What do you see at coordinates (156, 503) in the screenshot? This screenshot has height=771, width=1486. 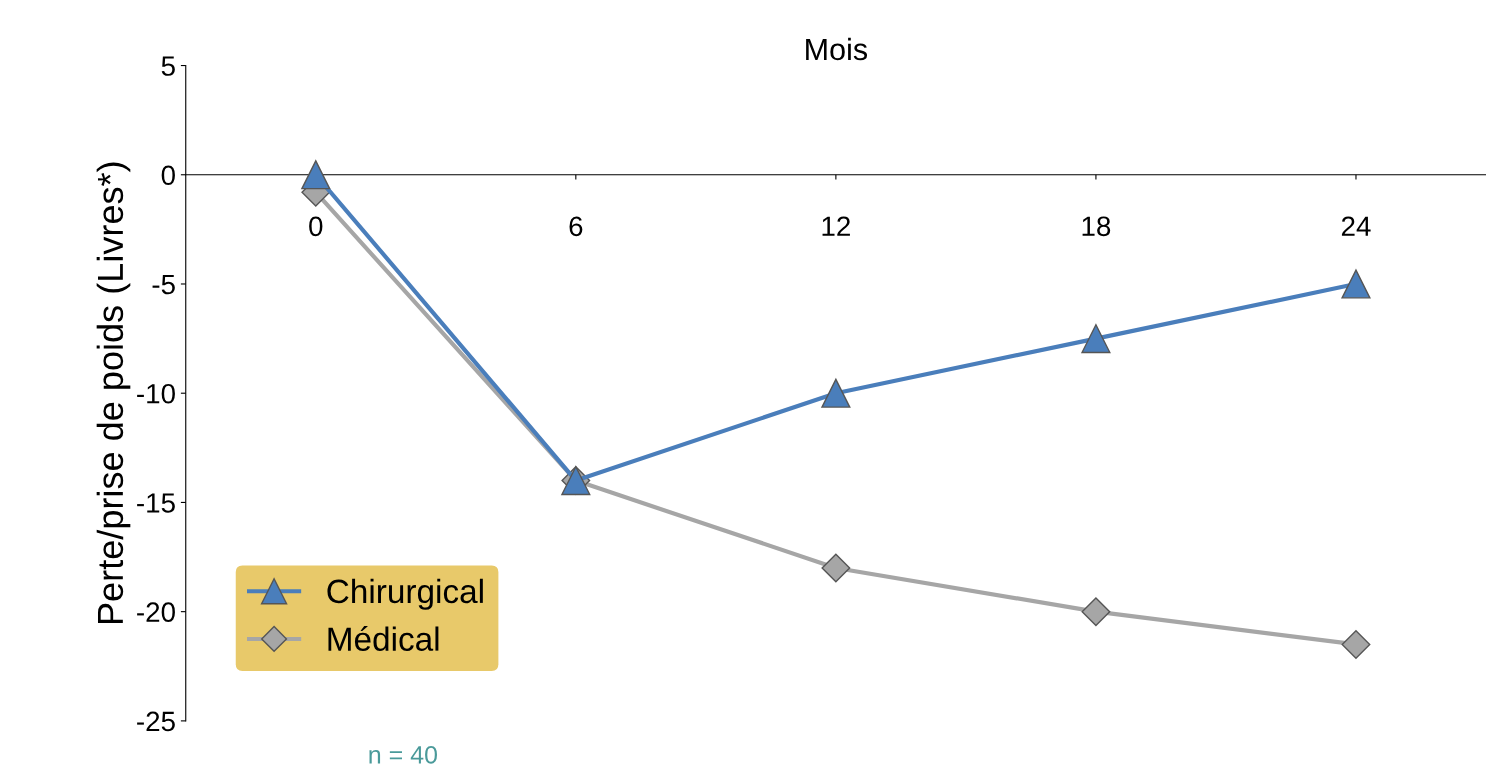 I see `y-tick-label: -15` at bounding box center [156, 503].